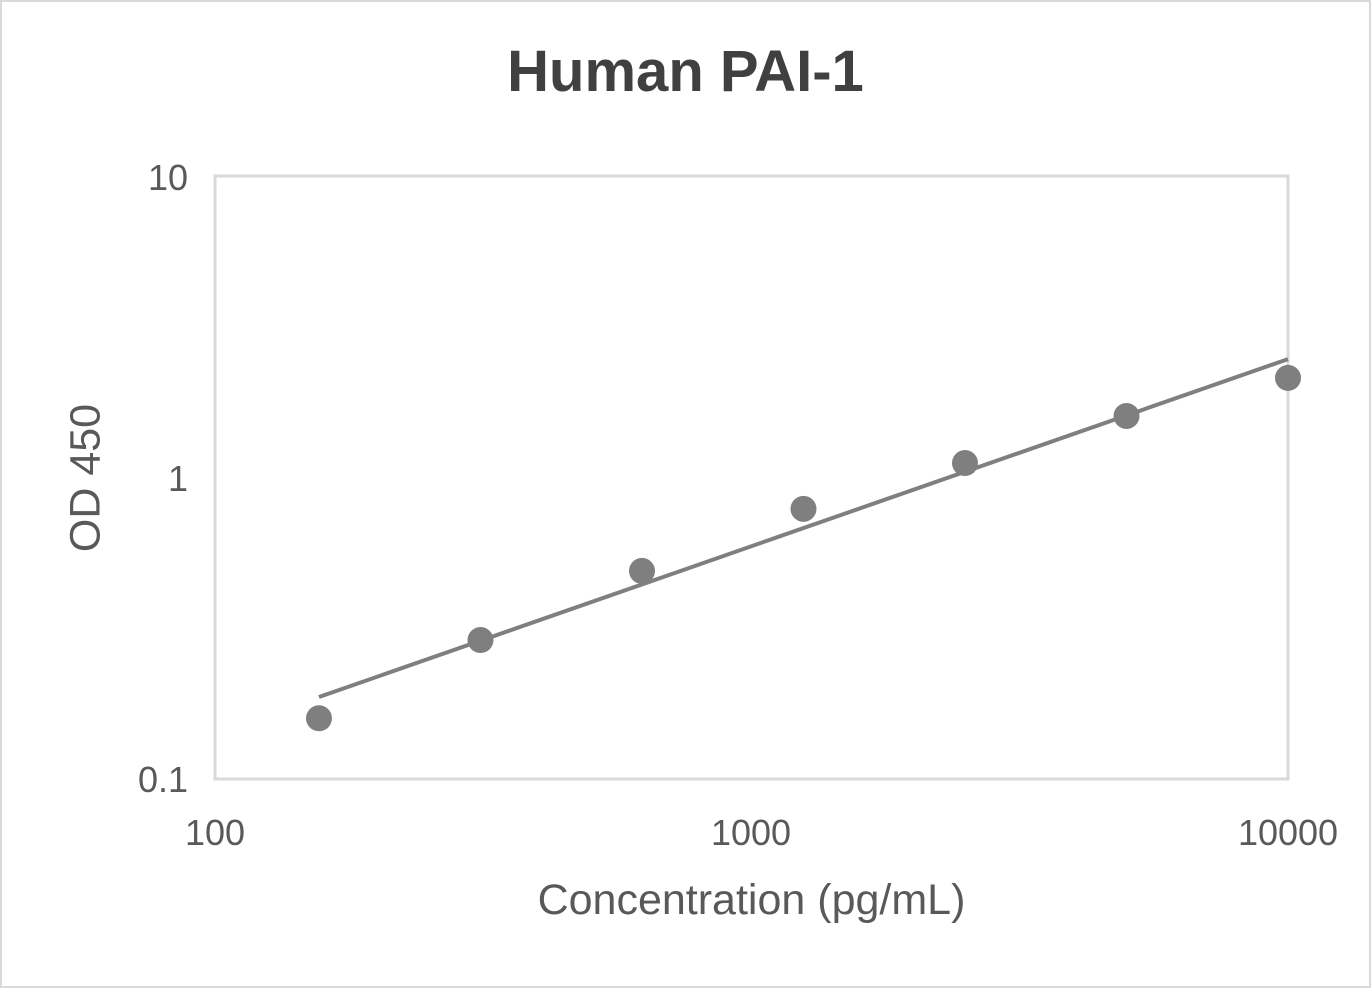 The height and width of the screenshot is (988, 1371). What do you see at coordinates (1288, 832) in the screenshot?
I see `x-tick-10000: 10000` at bounding box center [1288, 832].